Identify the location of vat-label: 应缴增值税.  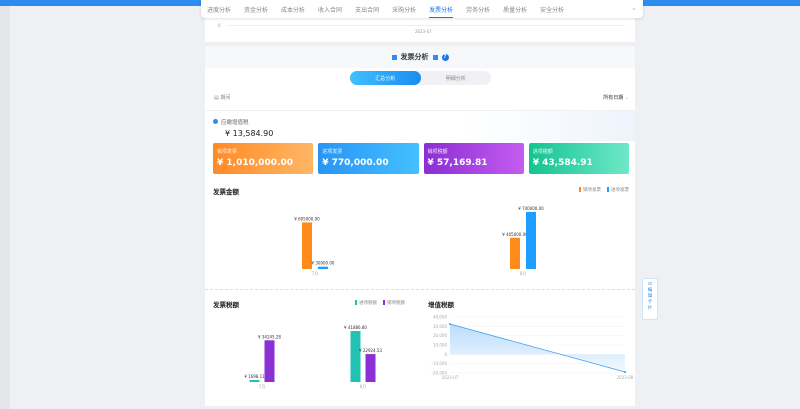
(235, 123).